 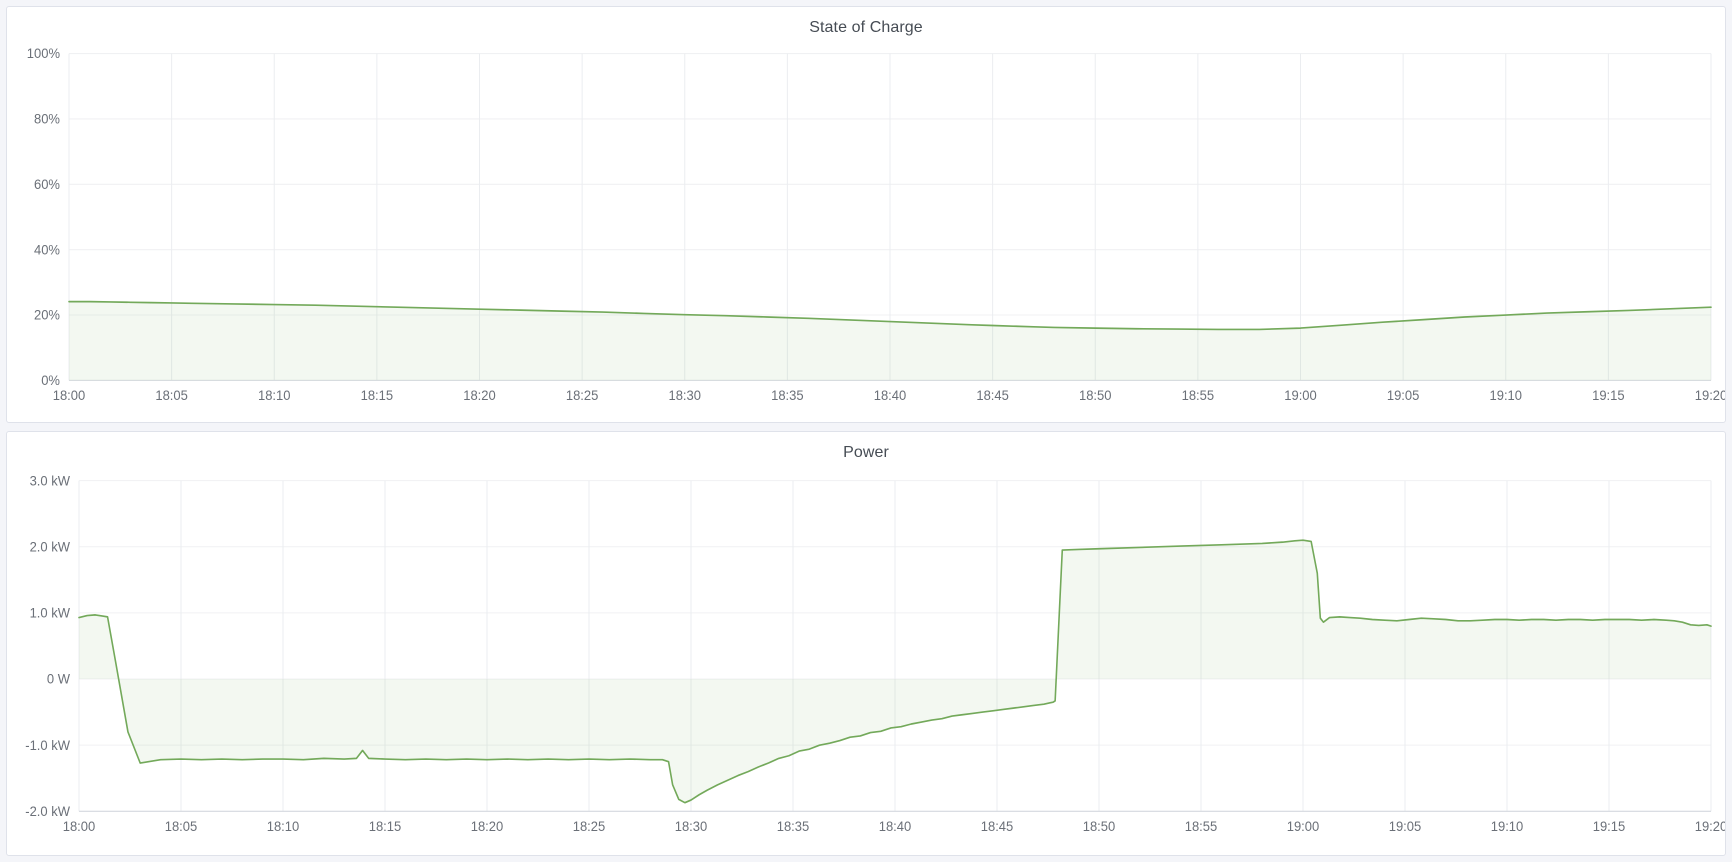 I want to click on y-axis-tick-label: -1.0 kW, so click(x=47, y=745).